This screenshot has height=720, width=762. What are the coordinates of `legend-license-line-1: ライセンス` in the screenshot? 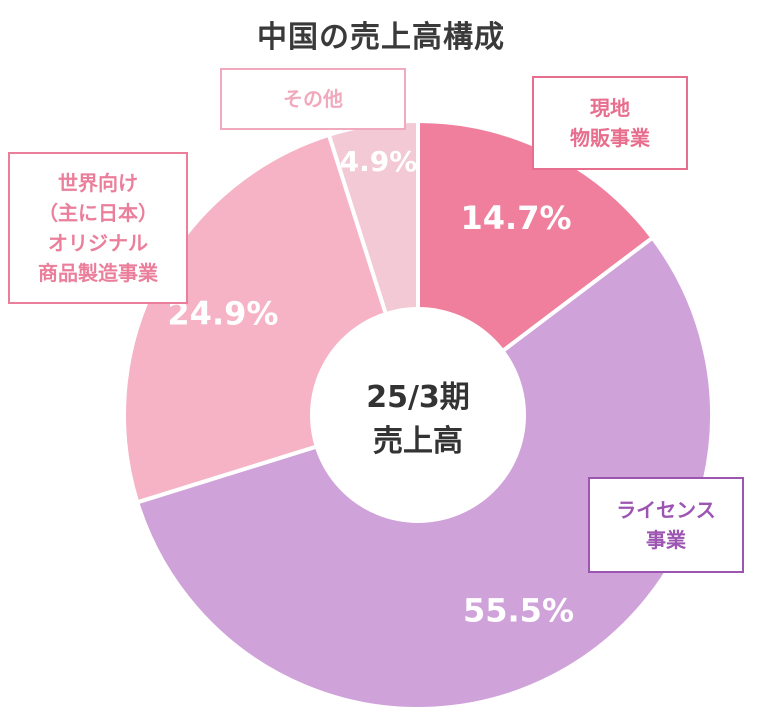 It's located at (666, 510).